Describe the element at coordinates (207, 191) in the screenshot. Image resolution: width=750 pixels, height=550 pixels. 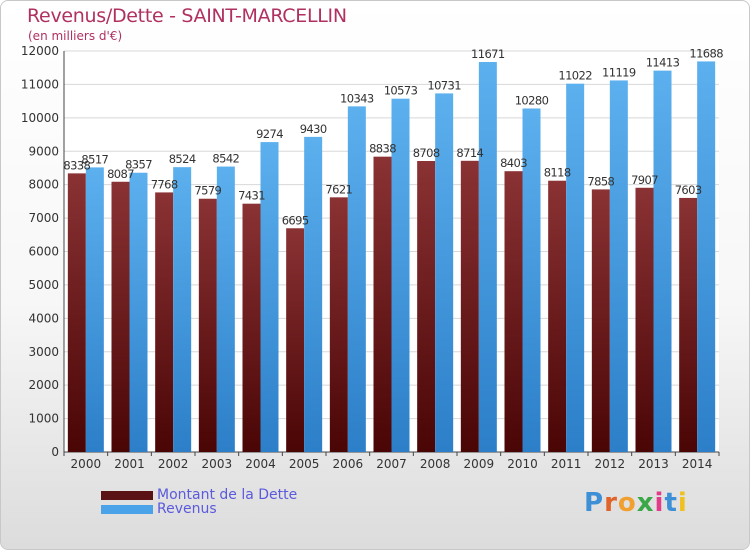
I see `data-label-dette: 7579` at that location.